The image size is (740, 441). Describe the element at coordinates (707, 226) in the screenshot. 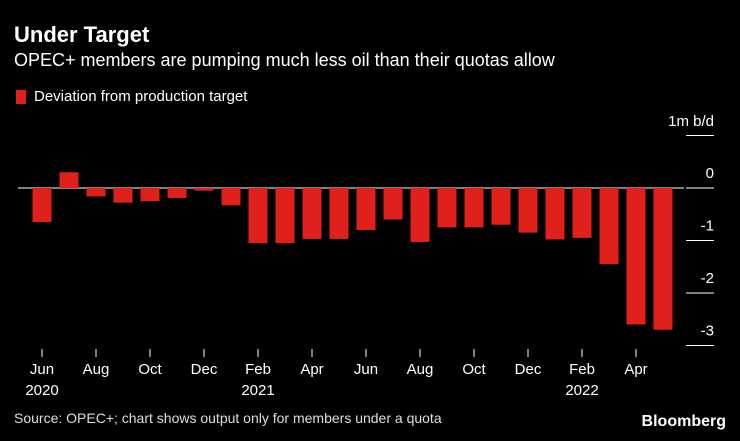

I see `y-tick-label: -1` at that location.